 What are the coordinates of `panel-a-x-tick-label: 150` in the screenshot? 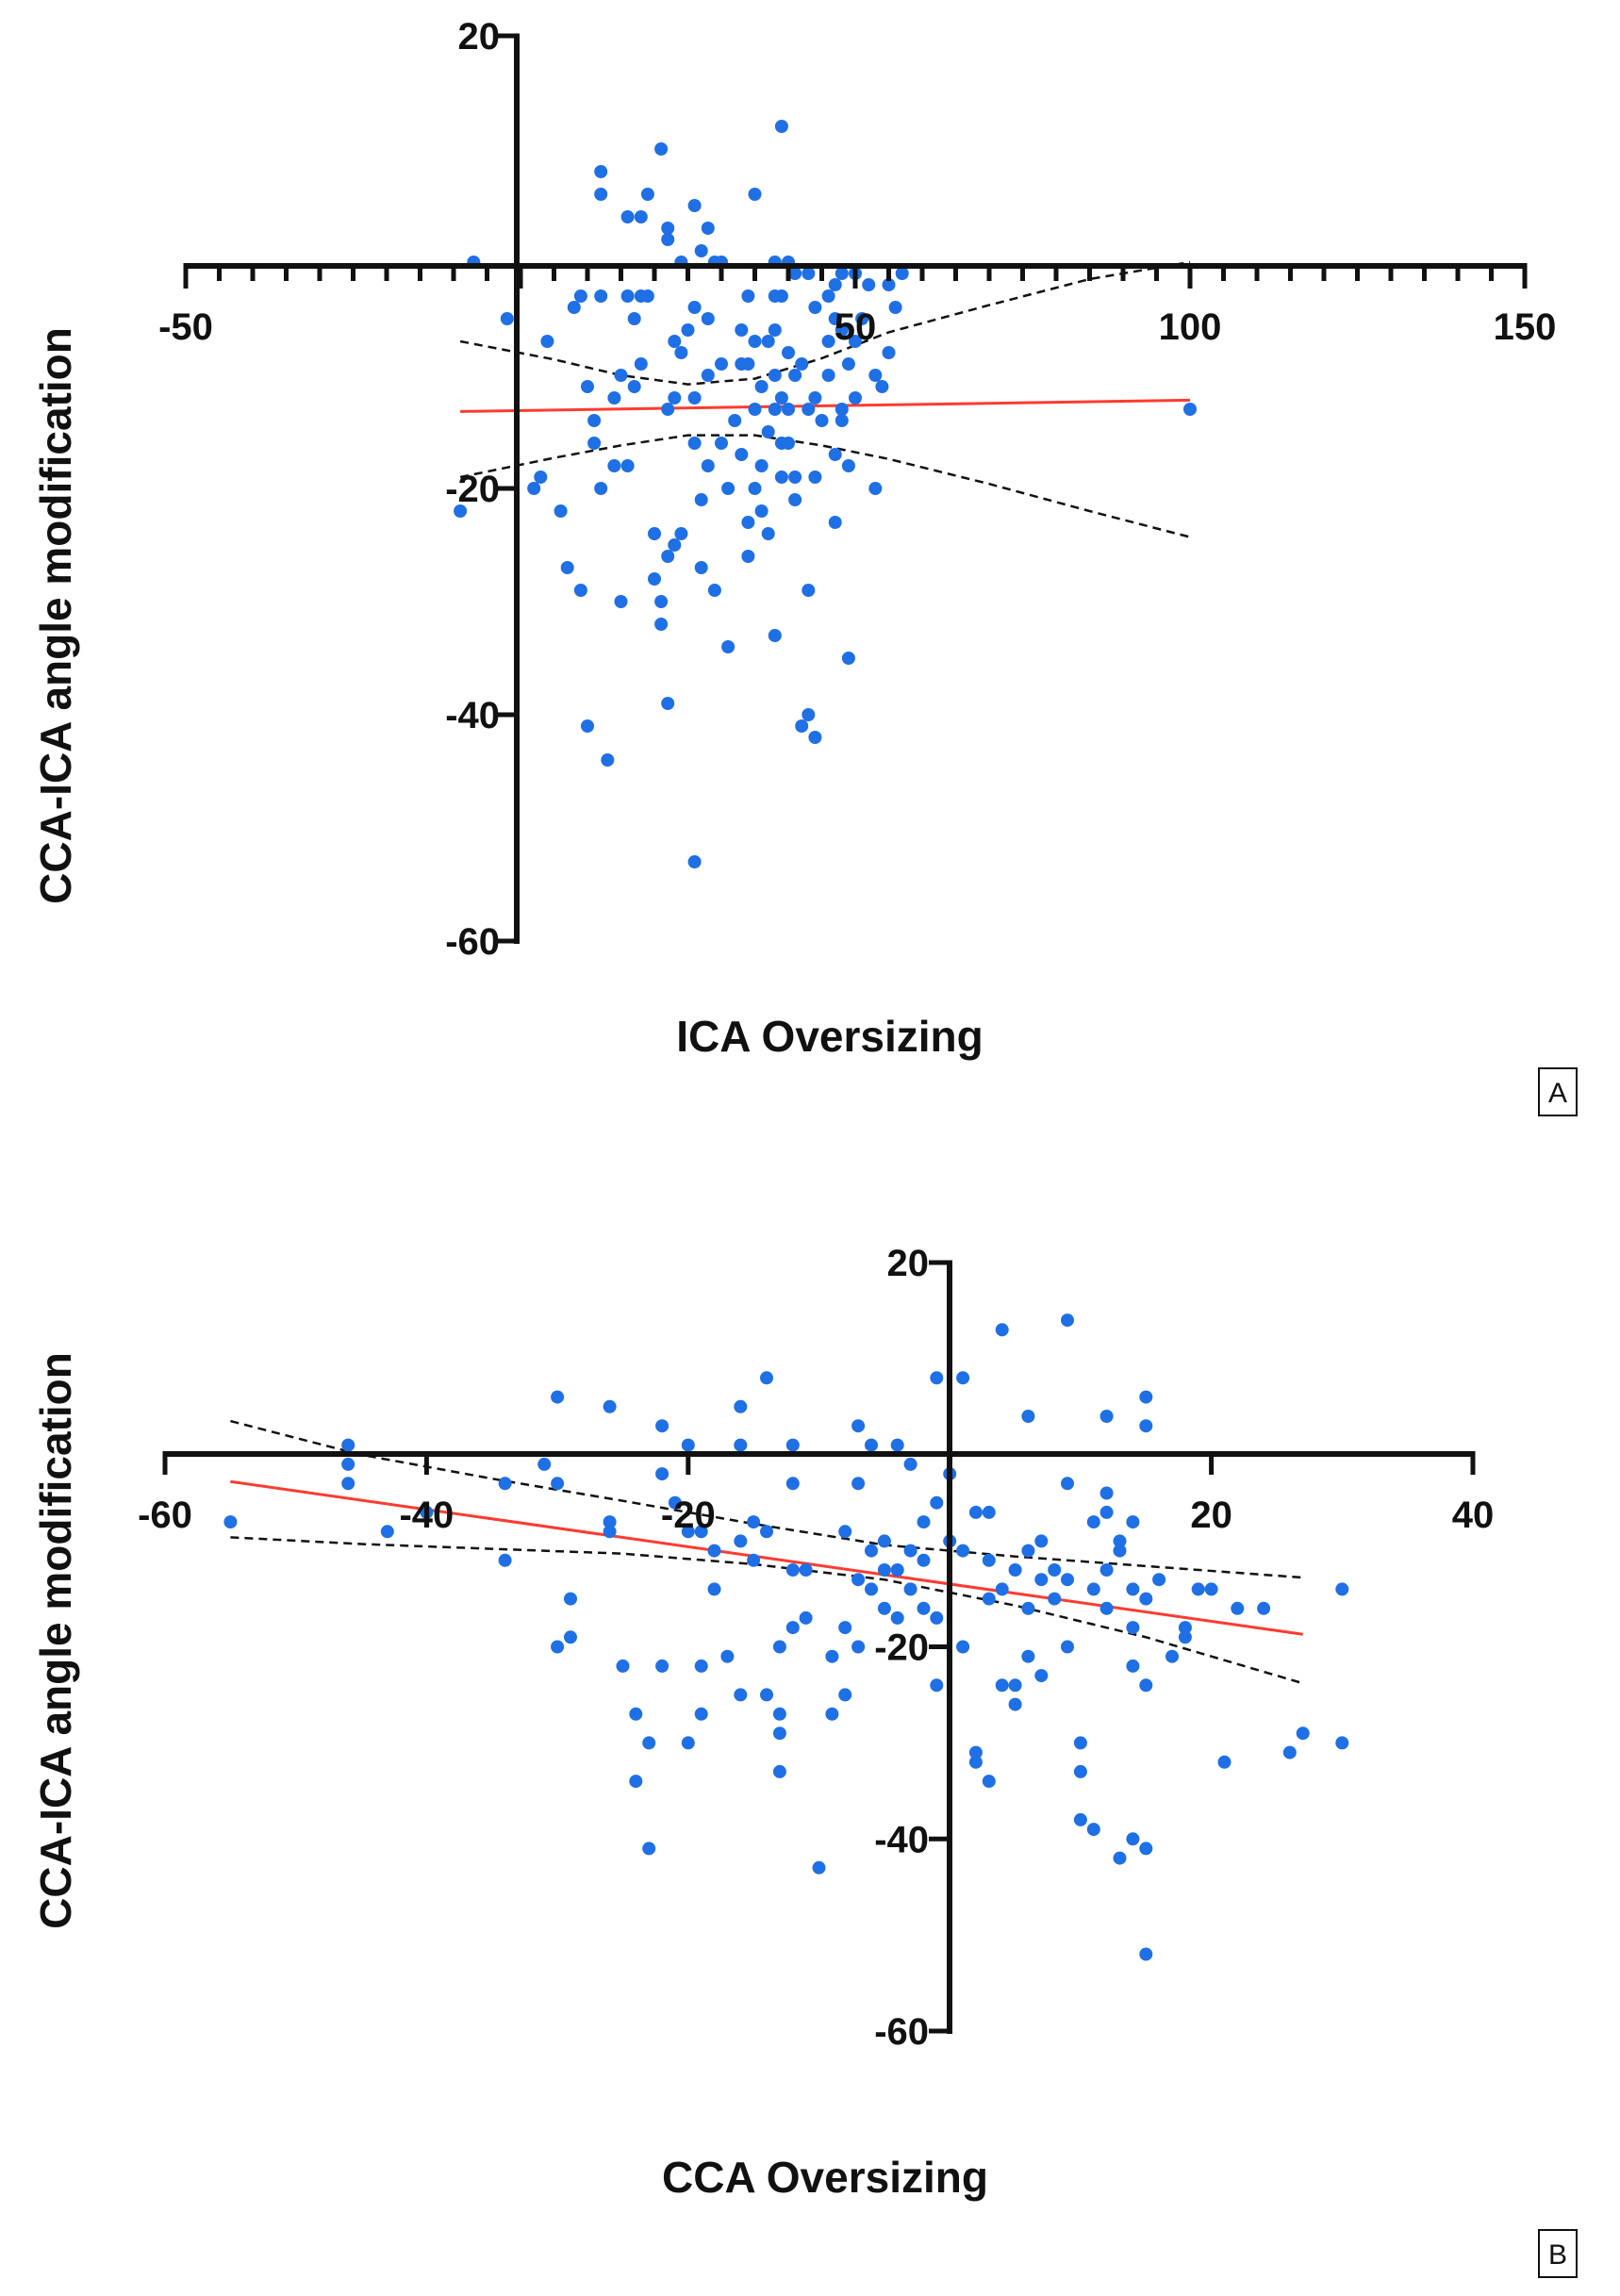 It's located at (1525, 327).